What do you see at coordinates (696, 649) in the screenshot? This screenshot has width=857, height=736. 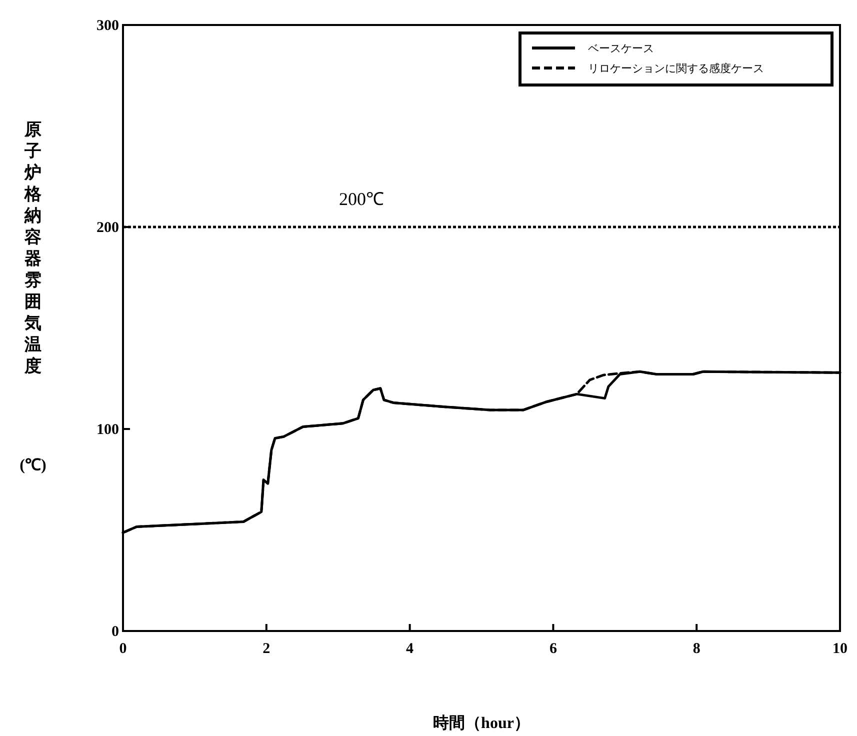 I see `x-tick-label: 8` at bounding box center [696, 649].